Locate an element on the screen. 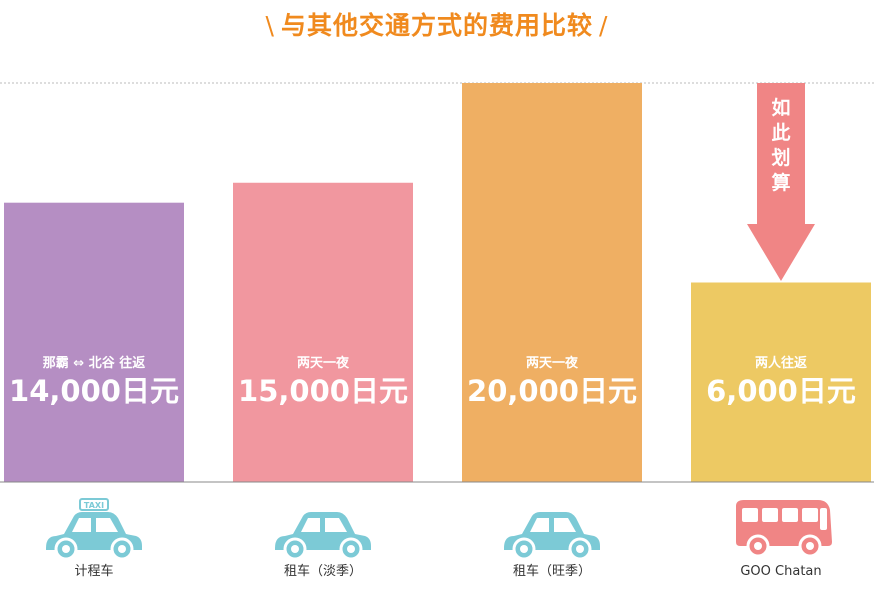  bar-sub-label: 那霸 ⇔ 北谷 往返 is located at coordinates (94, 363).